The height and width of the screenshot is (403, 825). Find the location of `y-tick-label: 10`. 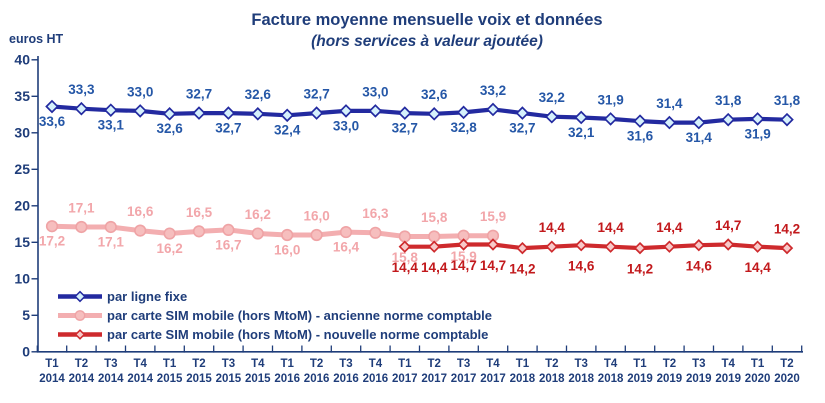

y-tick-label: 10 is located at coordinates (22, 279).